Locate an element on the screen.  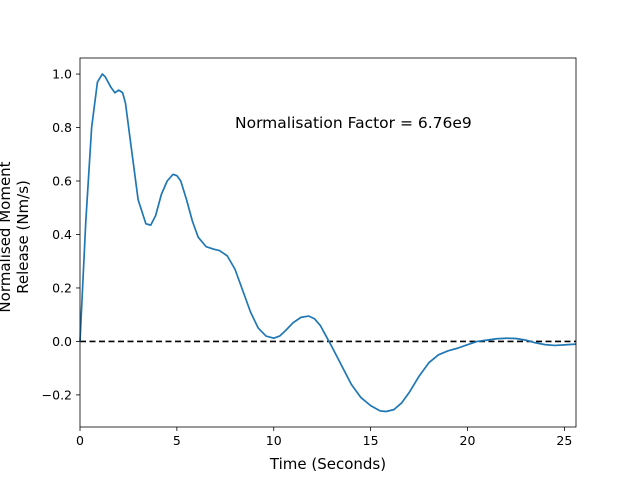
x-tick-label: 5 is located at coordinates (177, 440).